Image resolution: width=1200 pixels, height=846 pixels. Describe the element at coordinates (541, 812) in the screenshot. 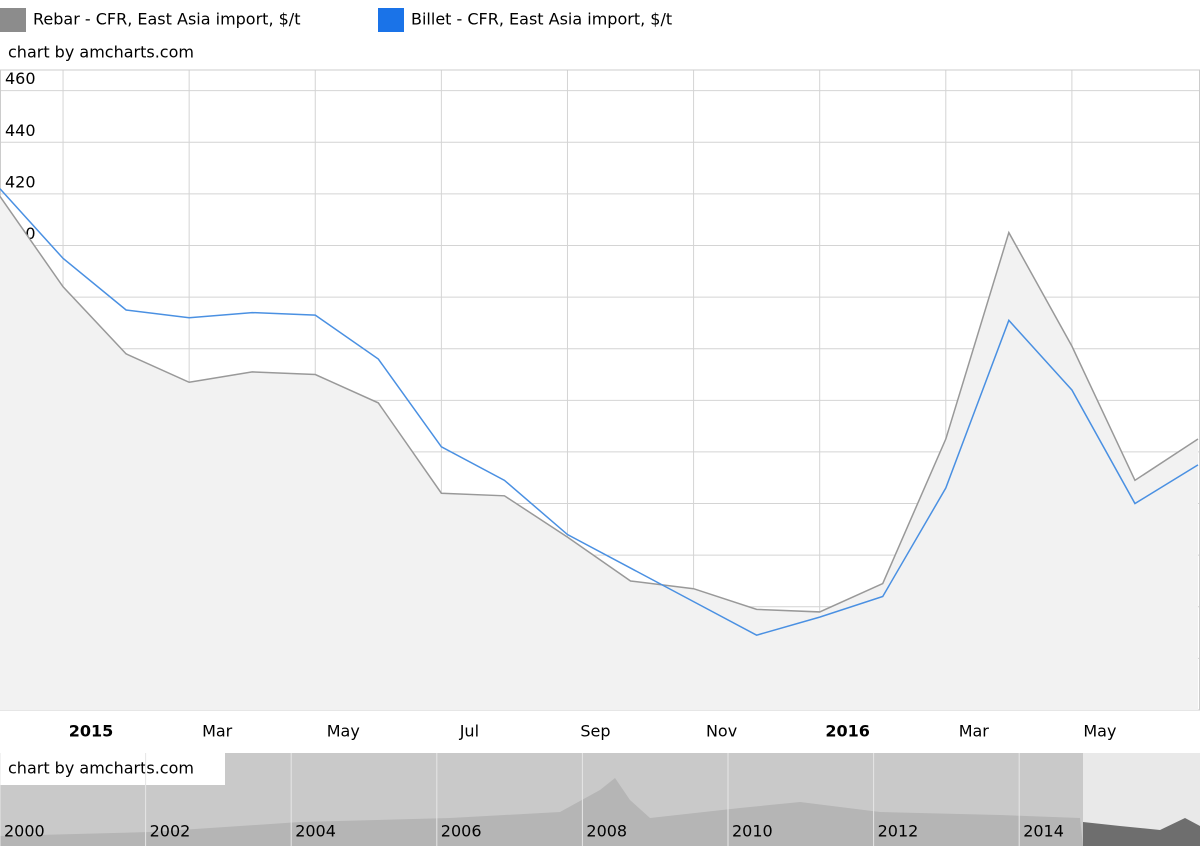

I see `navigator-area` at that location.